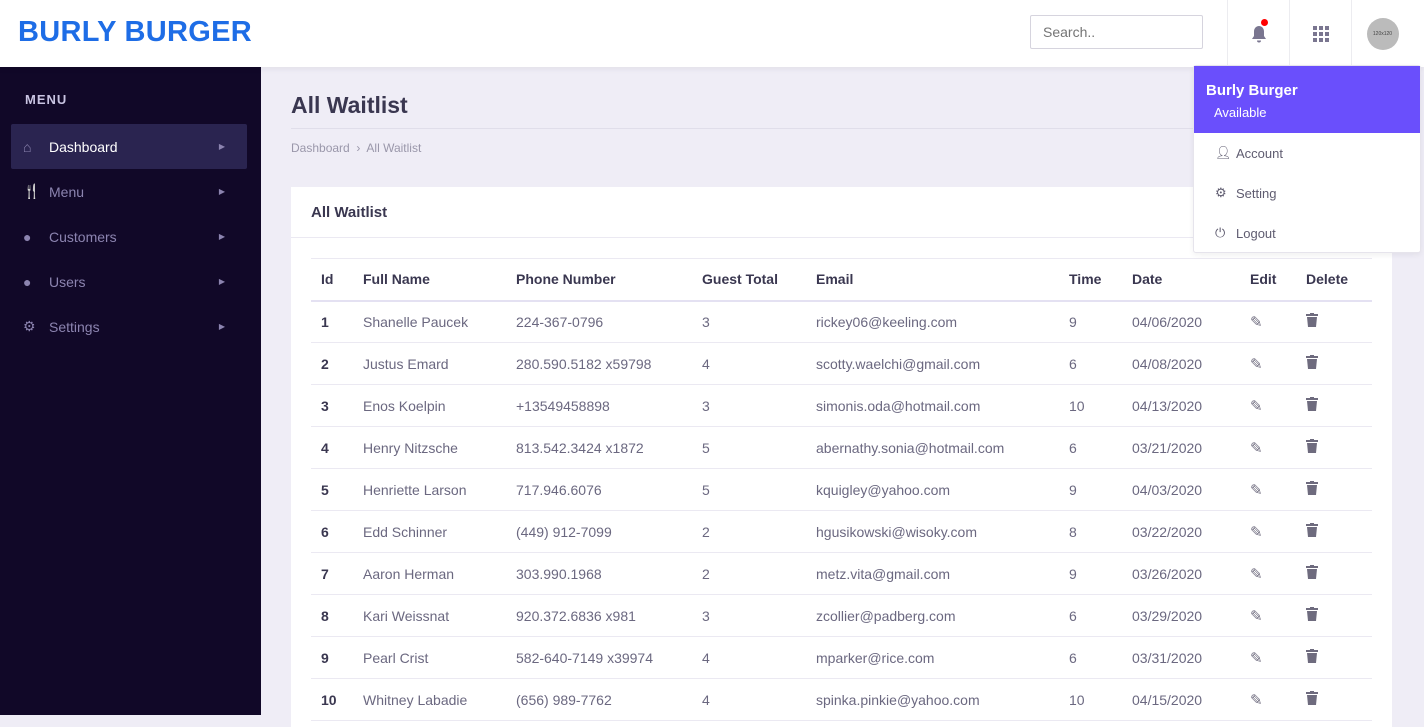  I want to click on search-input, so click(1116, 32).